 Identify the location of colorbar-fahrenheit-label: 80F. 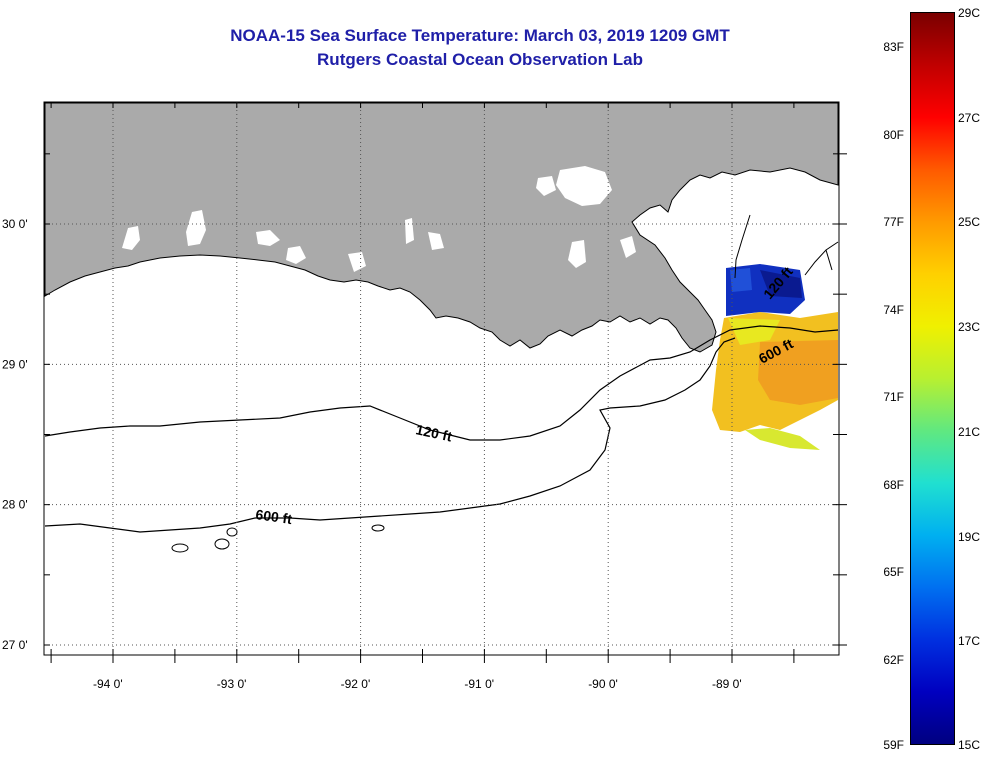
(893, 134).